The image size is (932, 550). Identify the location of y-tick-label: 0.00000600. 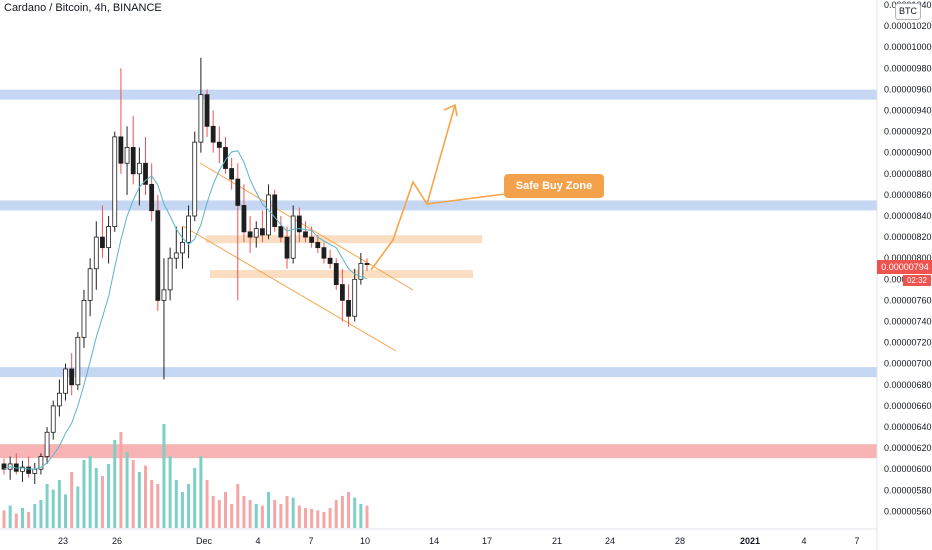
(908, 469).